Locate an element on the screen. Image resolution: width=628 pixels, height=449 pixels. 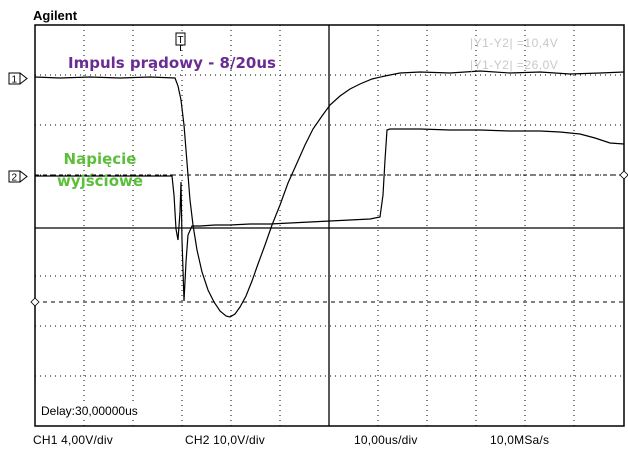
output-voltage-label: Napięcie wyjściowe is located at coordinates (100, 170).